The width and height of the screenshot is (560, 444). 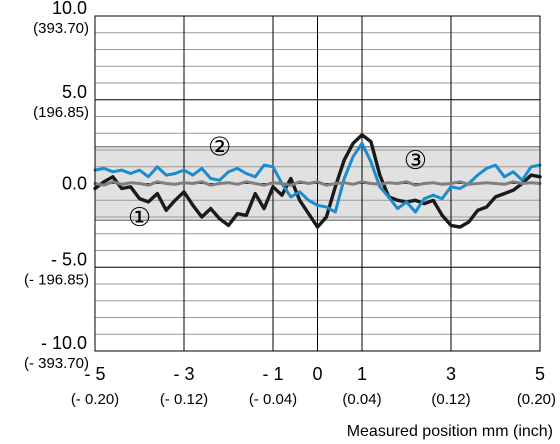 I want to click on x-tick-sublabel: (0.12), so click(x=450, y=399).